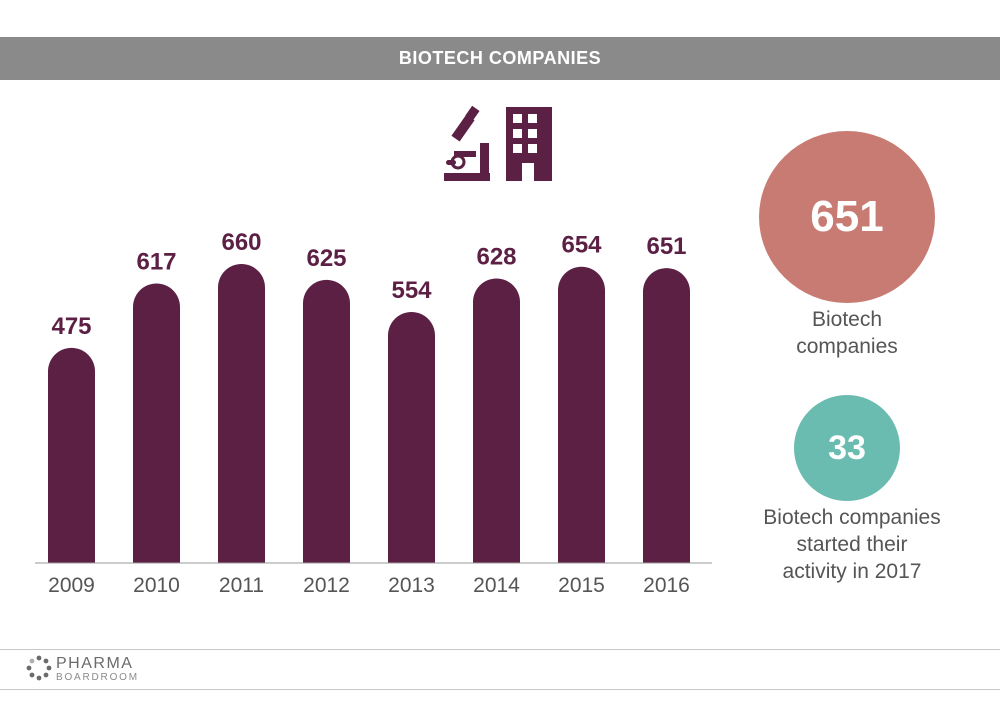 This screenshot has height=724, width=1000. Describe the element at coordinates (95, 663) in the screenshot. I see `logo-text-primary: PHARMA` at that location.